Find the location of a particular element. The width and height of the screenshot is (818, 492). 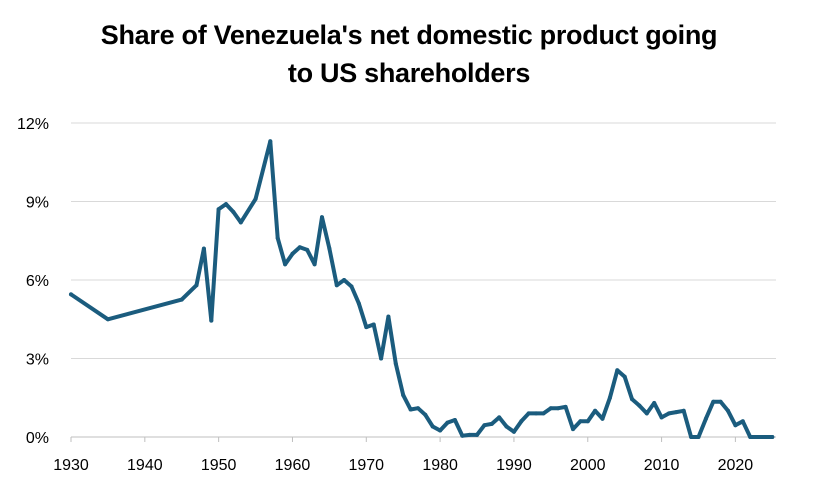

data-point-2005 is located at coordinates (624, 376).